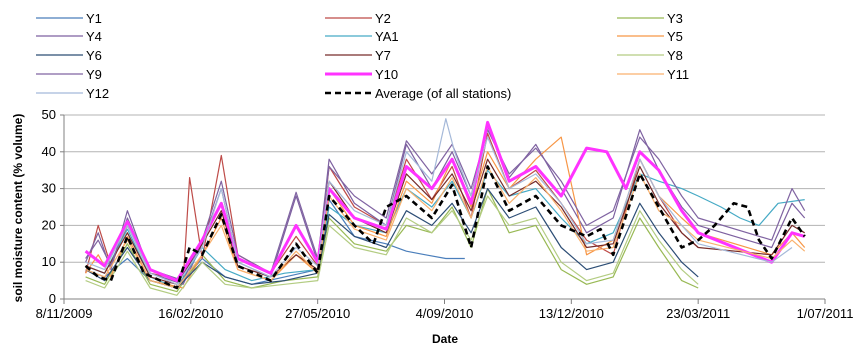 Image resolution: width=861 pixels, height=347 pixels. I want to click on legend-label: Y9, so click(94, 74).